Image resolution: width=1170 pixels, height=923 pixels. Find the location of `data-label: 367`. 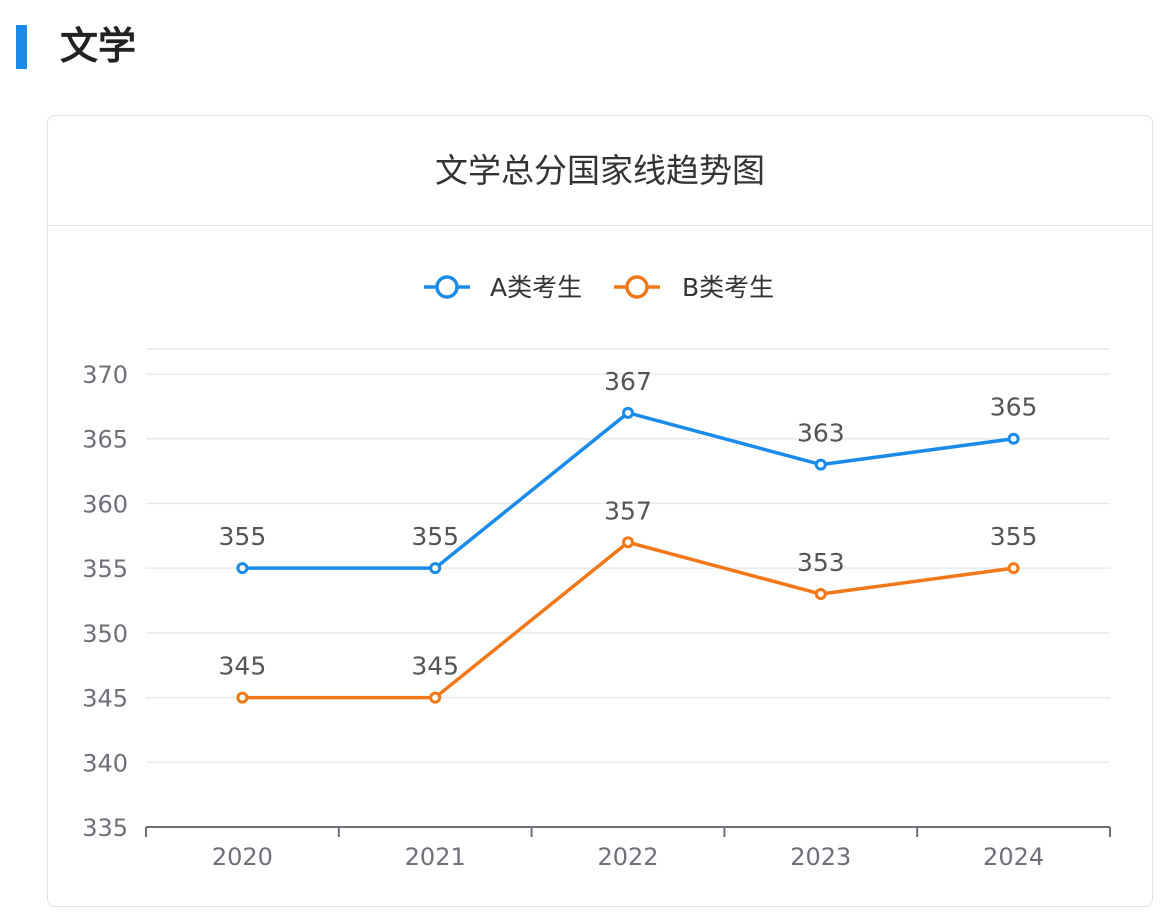

data-label: 367 is located at coordinates (628, 381).